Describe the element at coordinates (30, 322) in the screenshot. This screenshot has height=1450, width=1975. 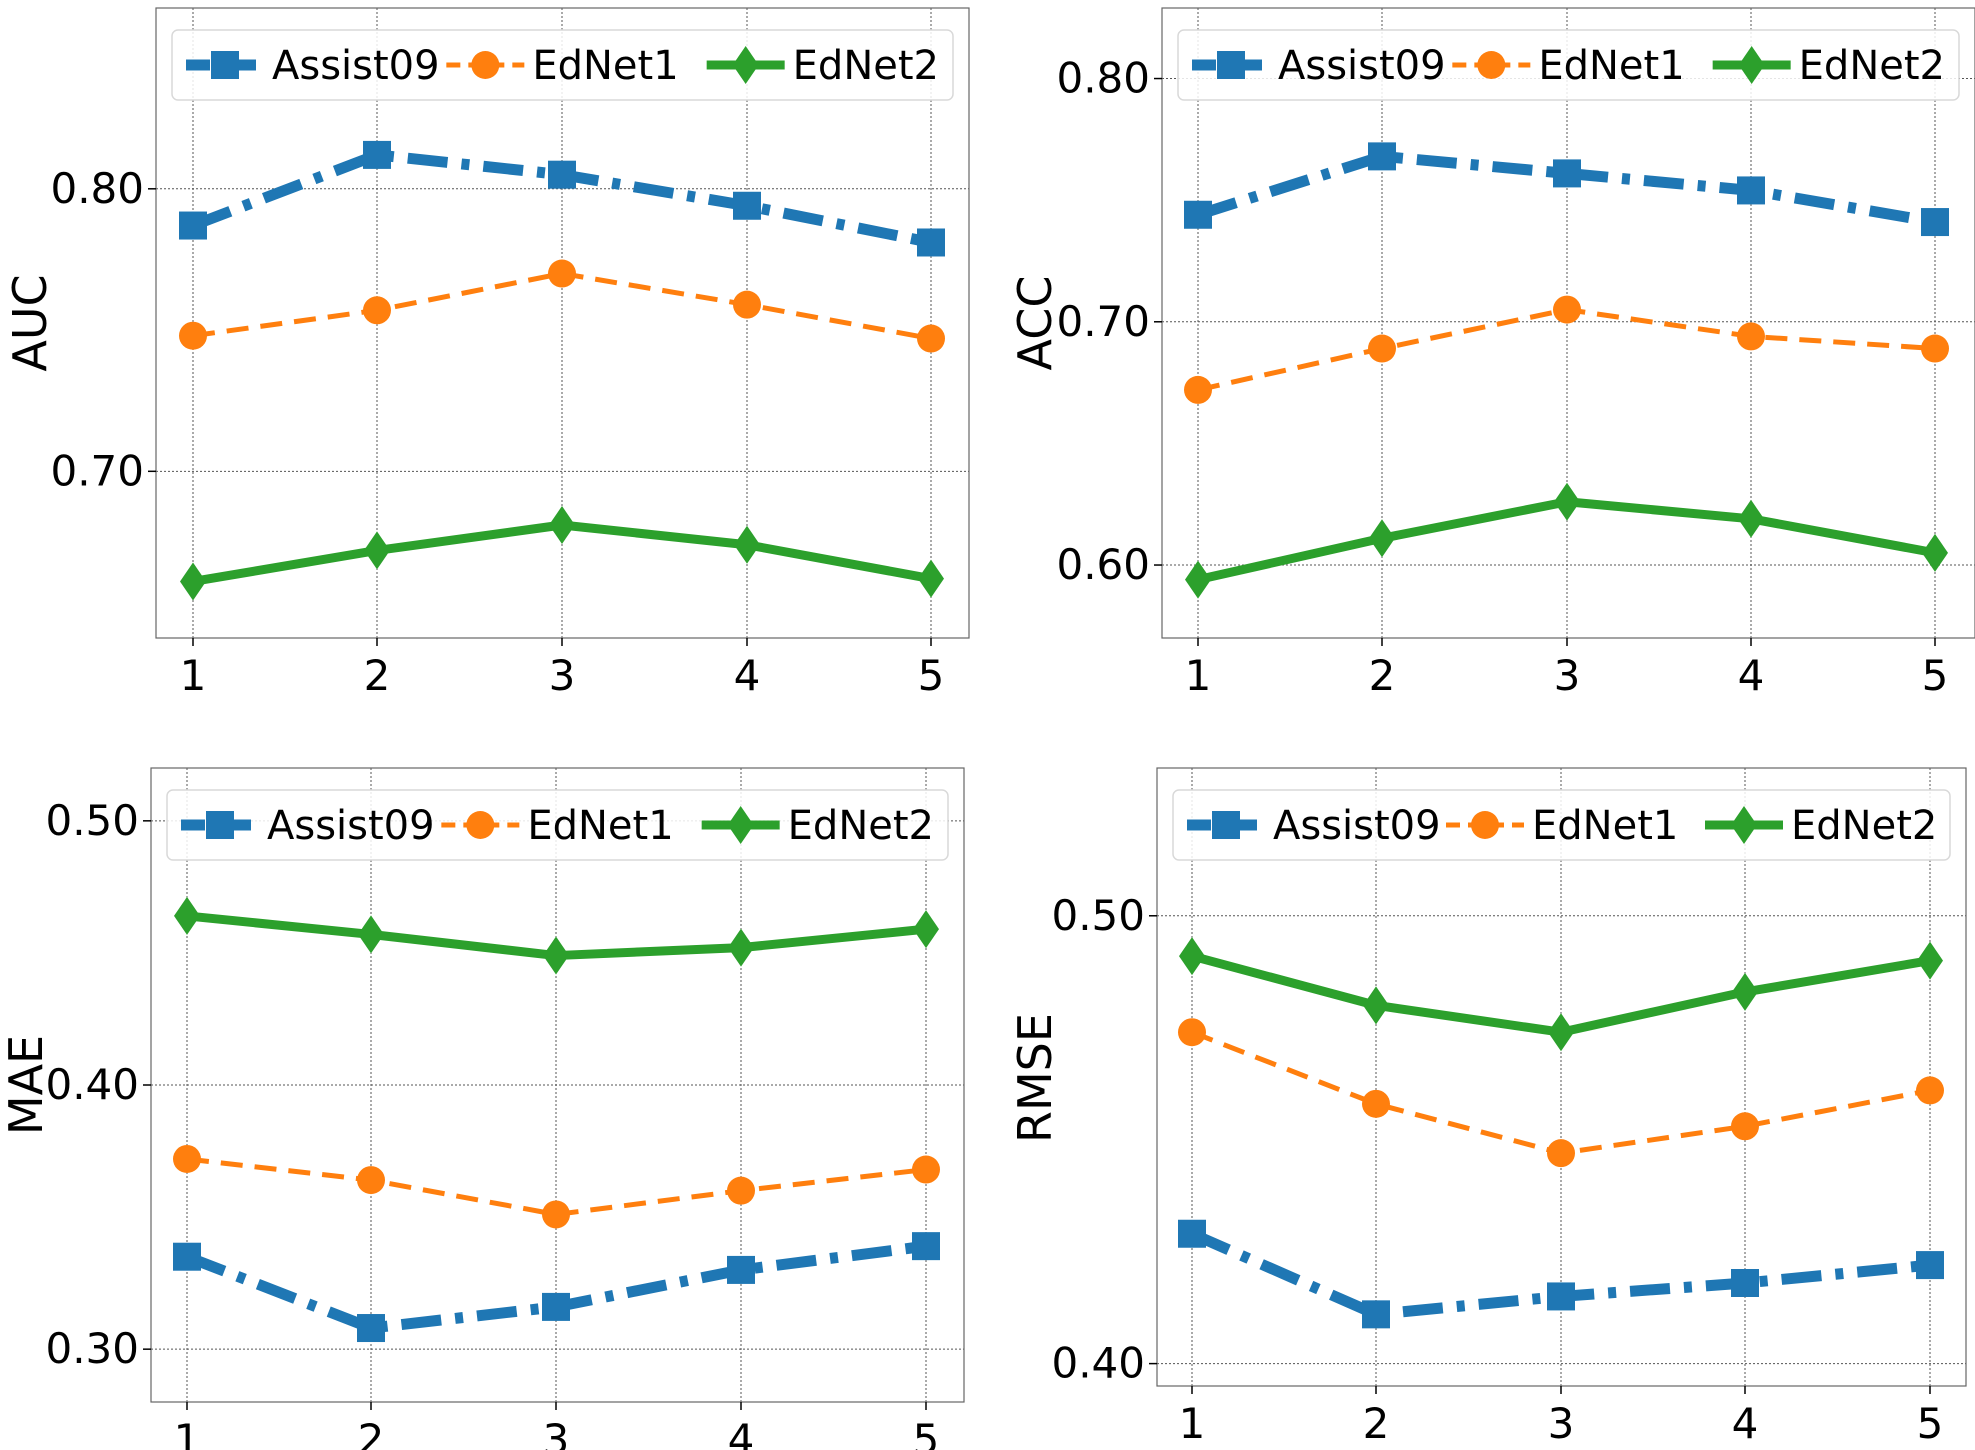
I see `y-axis-label: AUC` at that location.